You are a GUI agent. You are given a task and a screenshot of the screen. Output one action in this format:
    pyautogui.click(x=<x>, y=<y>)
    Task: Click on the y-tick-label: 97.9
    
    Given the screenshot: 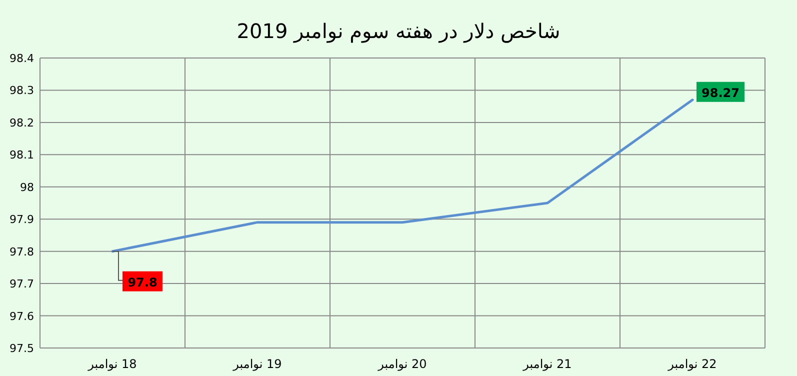 What is the action you would take?
    pyautogui.click(x=22, y=219)
    